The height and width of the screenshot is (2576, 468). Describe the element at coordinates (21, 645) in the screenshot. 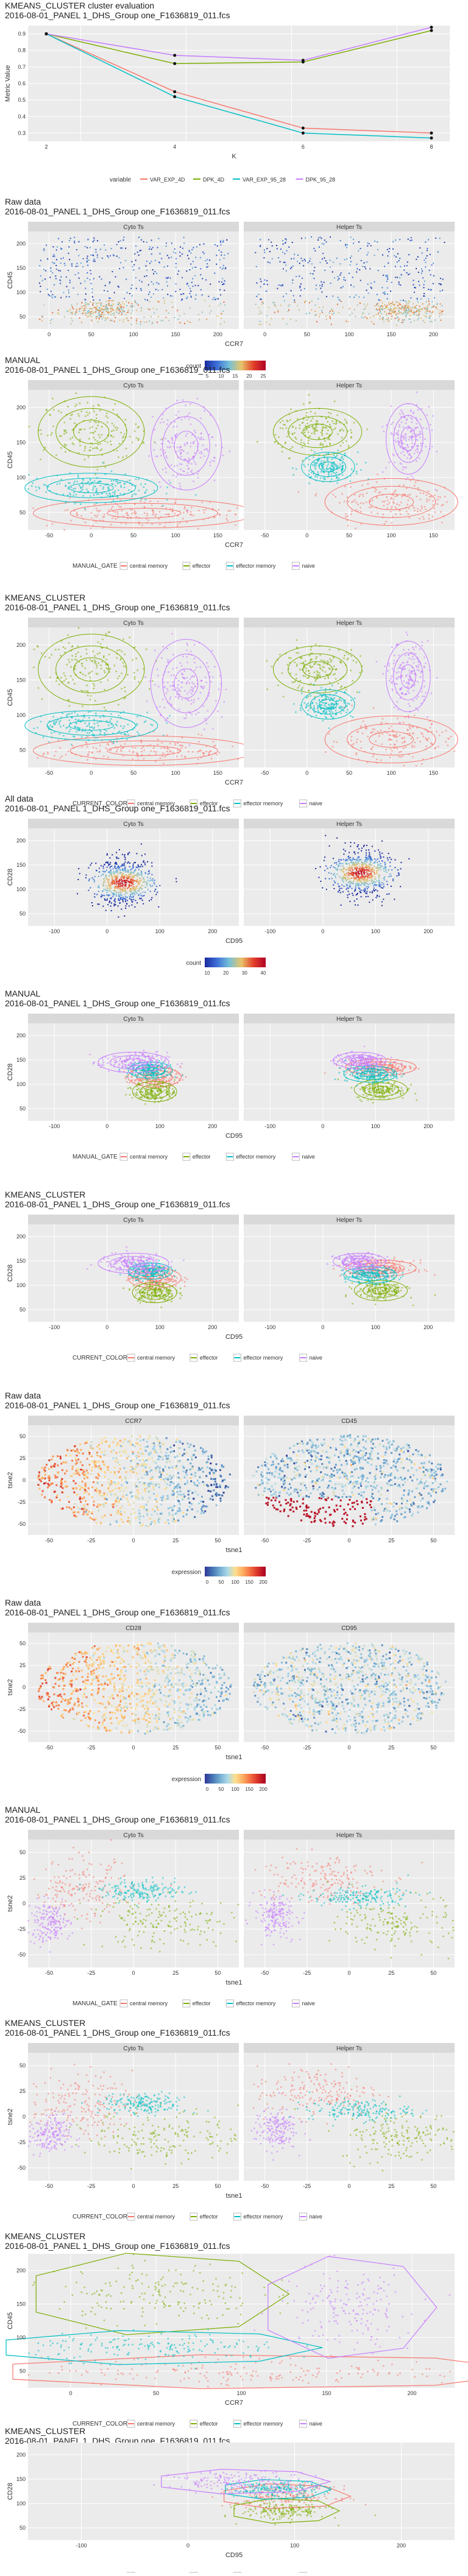

I see `y-tick-label: 200` at that location.